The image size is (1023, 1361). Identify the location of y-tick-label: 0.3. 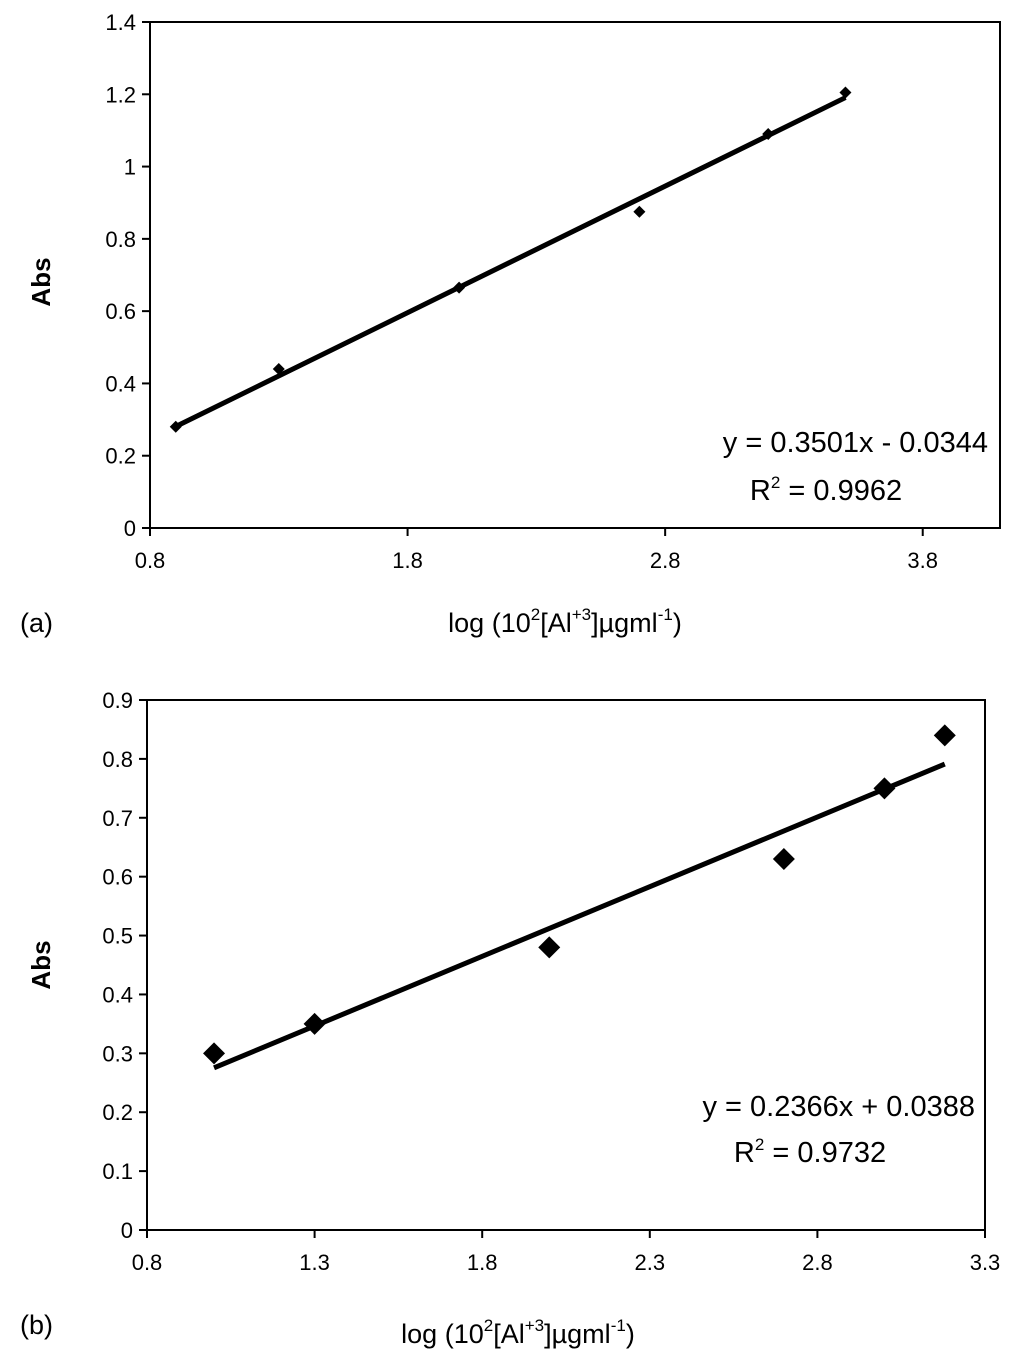
(117, 1053).